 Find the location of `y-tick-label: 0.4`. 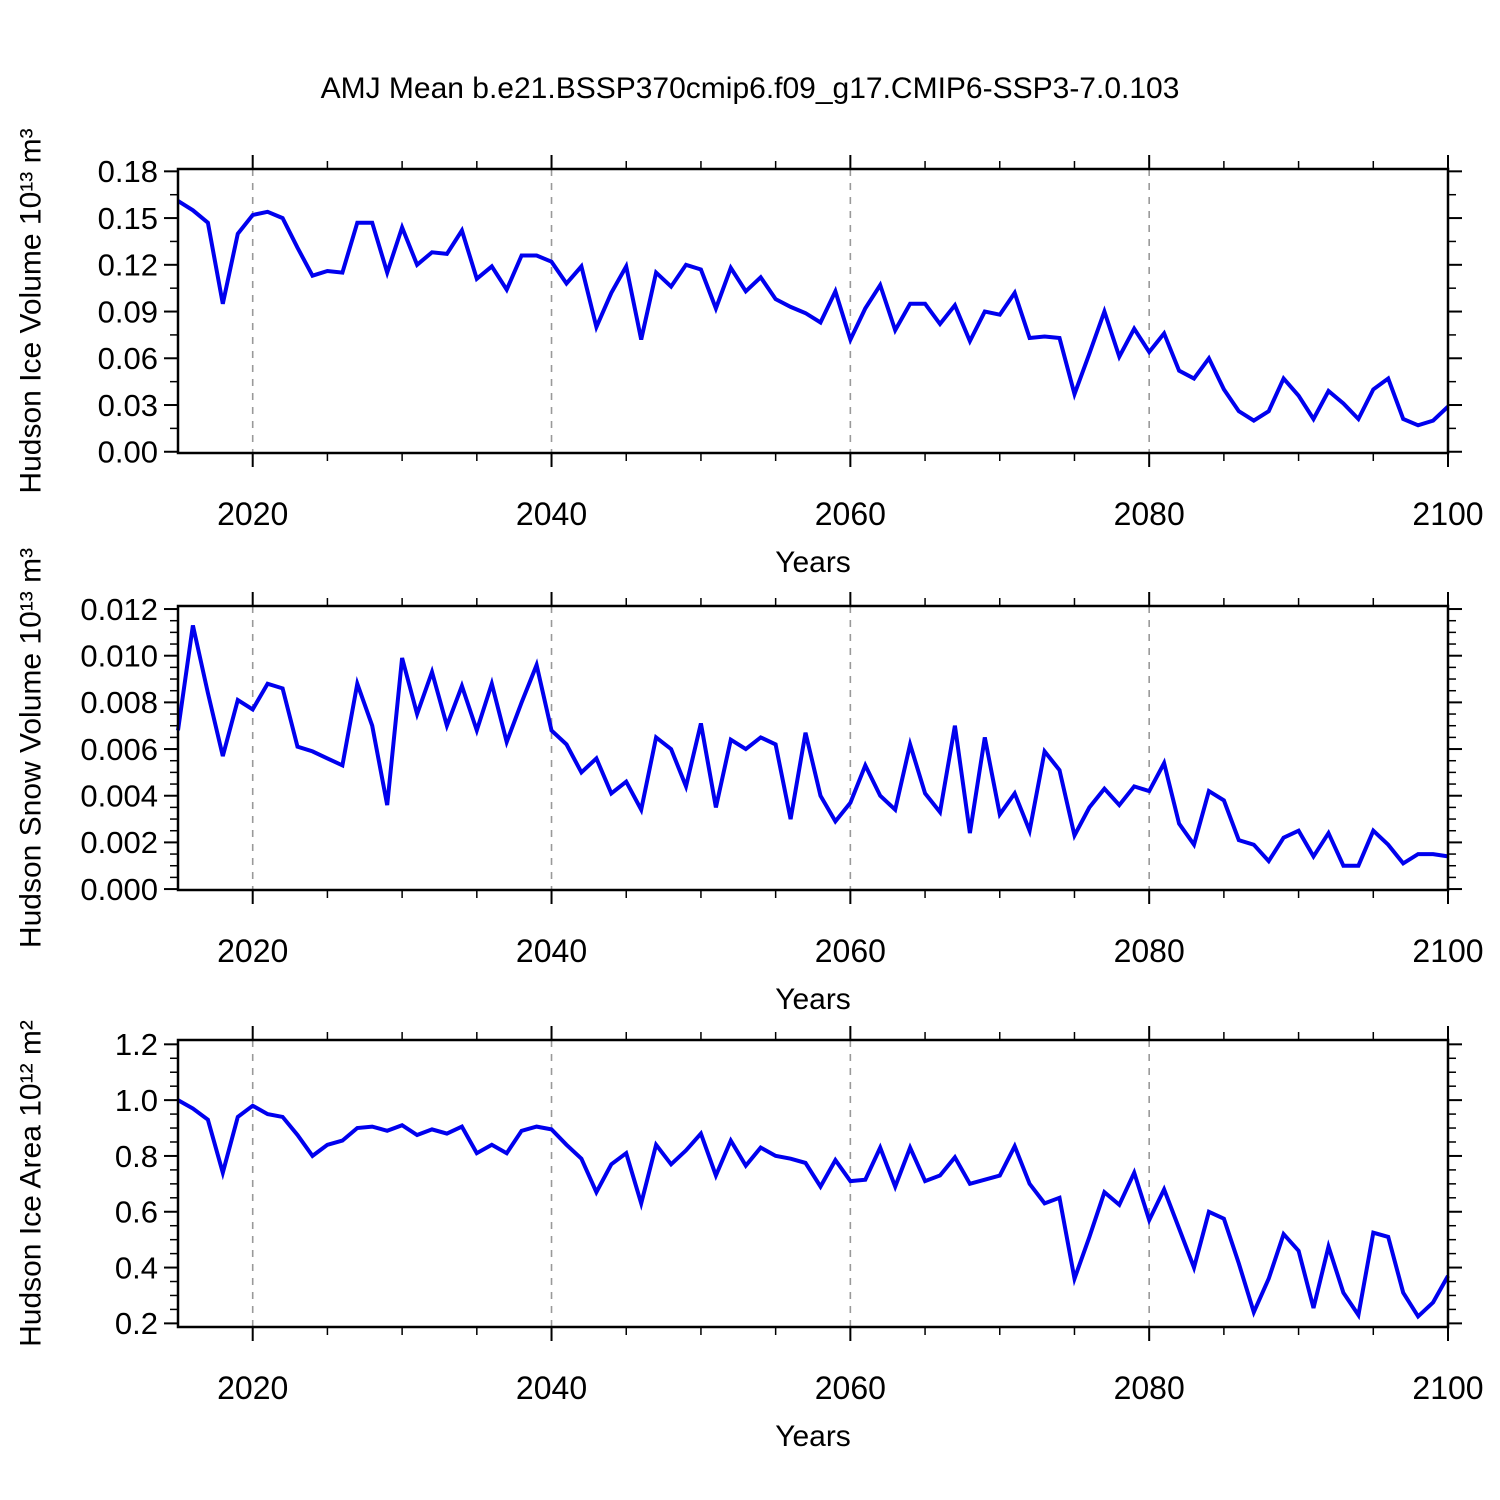

y-tick-label: 0.4 is located at coordinates (136, 1267).